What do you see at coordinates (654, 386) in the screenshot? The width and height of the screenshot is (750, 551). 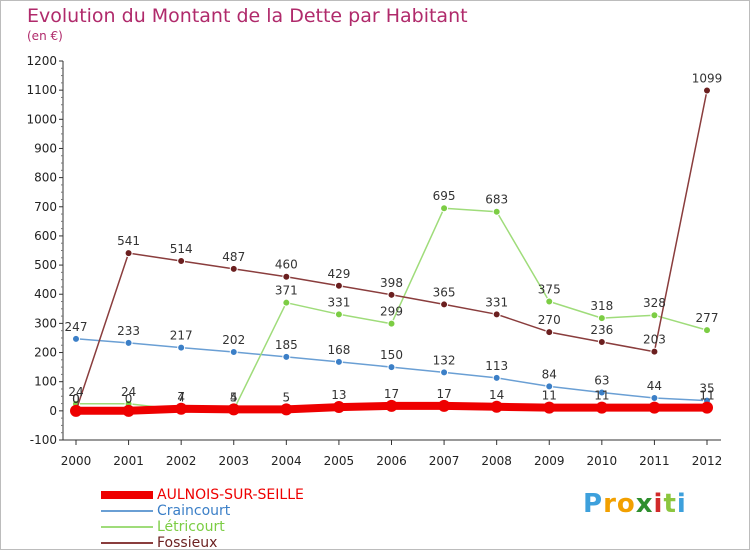 I see `data-label-craincourt: 44` at bounding box center [654, 386].